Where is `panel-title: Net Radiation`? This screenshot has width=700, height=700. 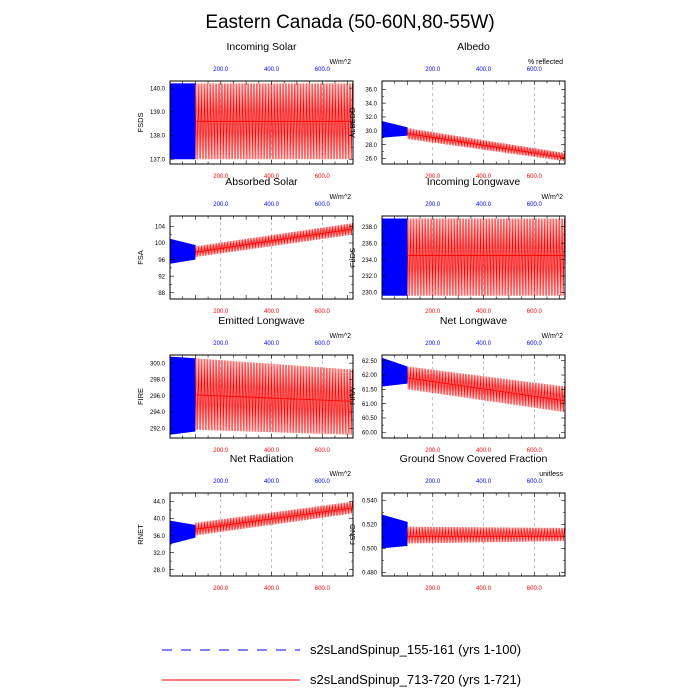
panel-title: Net Radiation is located at coordinates (262, 459).